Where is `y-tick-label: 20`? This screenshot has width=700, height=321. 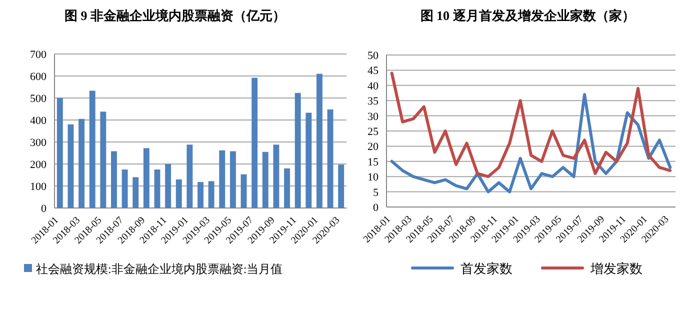
y-tick-label: 20 is located at coordinates (373, 147).